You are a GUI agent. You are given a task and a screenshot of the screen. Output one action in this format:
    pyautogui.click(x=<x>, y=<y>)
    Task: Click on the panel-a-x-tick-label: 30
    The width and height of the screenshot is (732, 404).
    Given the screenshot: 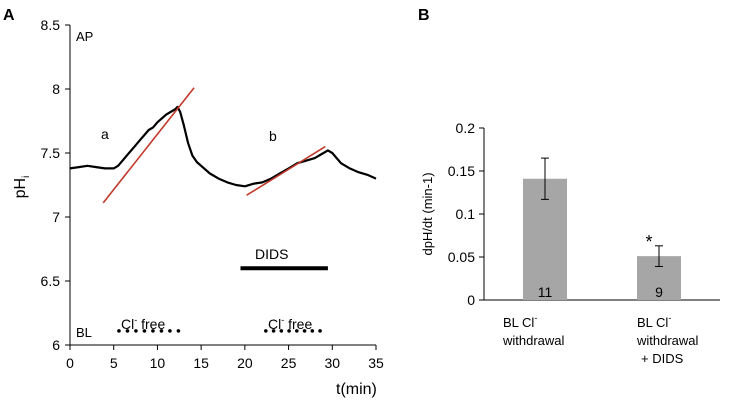 What is the action you would take?
    pyautogui.click(x=332, y=363)
    